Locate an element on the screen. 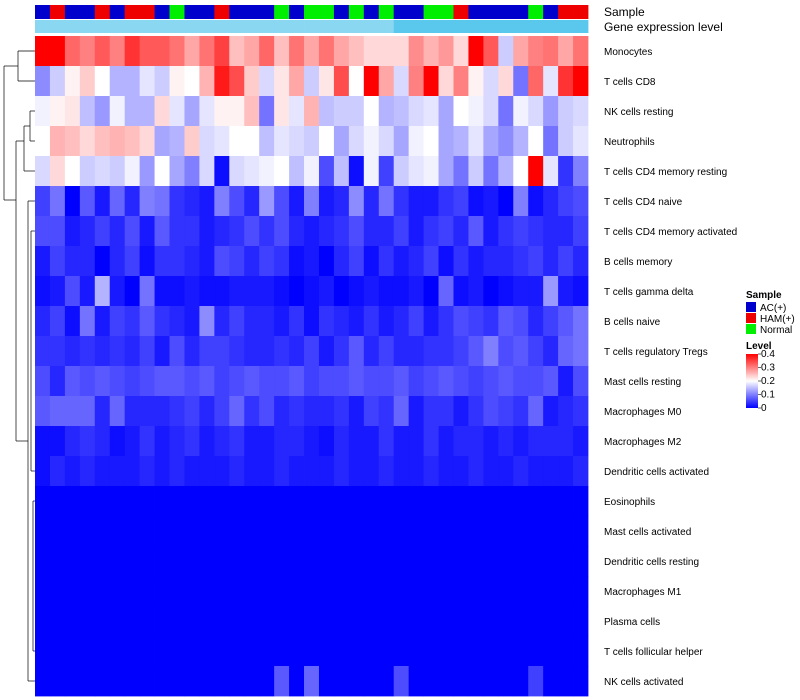 The image size is (800, 700). row-label: Macrophages M0 is located at coordinates (643, 412).